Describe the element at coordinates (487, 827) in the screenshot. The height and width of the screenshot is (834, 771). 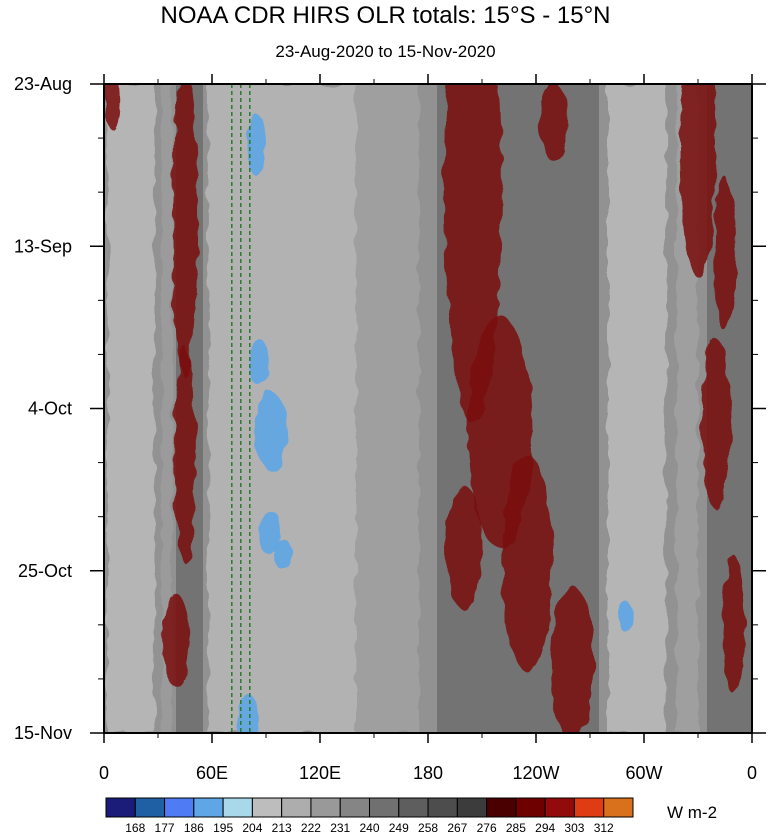
I see `colorbar-label: 276` at that location.